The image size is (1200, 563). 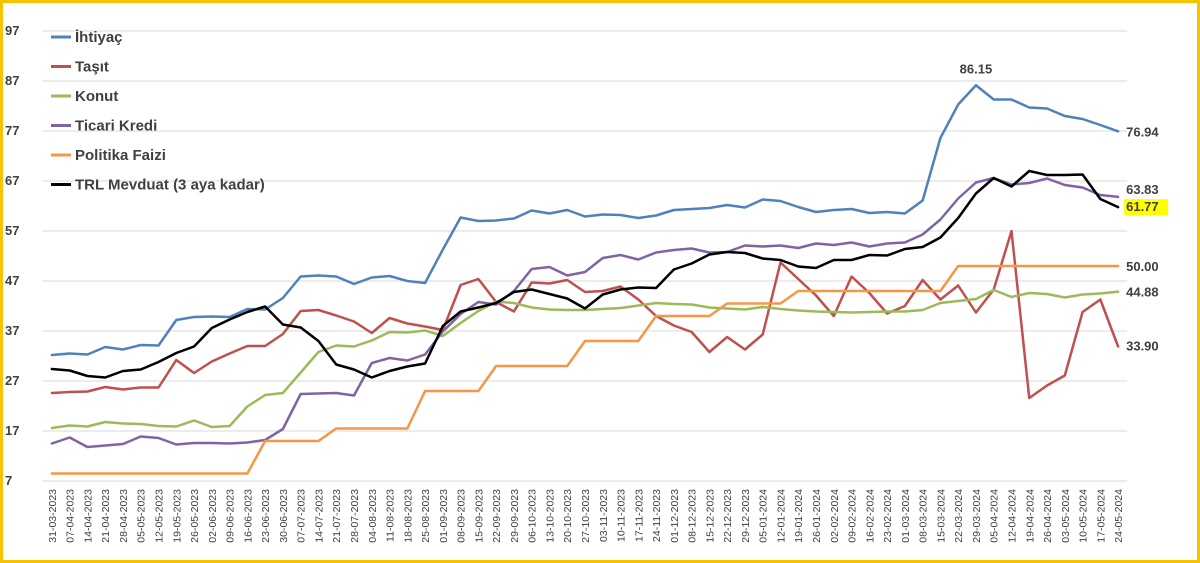 I want to click on x-tick-label: 15-03-2024, so click(x=941, y=516).